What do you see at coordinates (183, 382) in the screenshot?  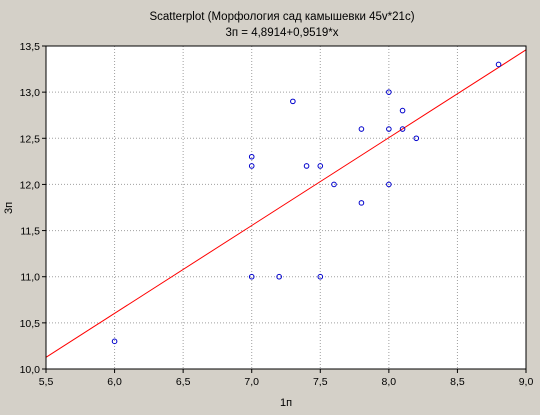 I see `x-tick-label: 6,5` at bounding box center [183, 382].